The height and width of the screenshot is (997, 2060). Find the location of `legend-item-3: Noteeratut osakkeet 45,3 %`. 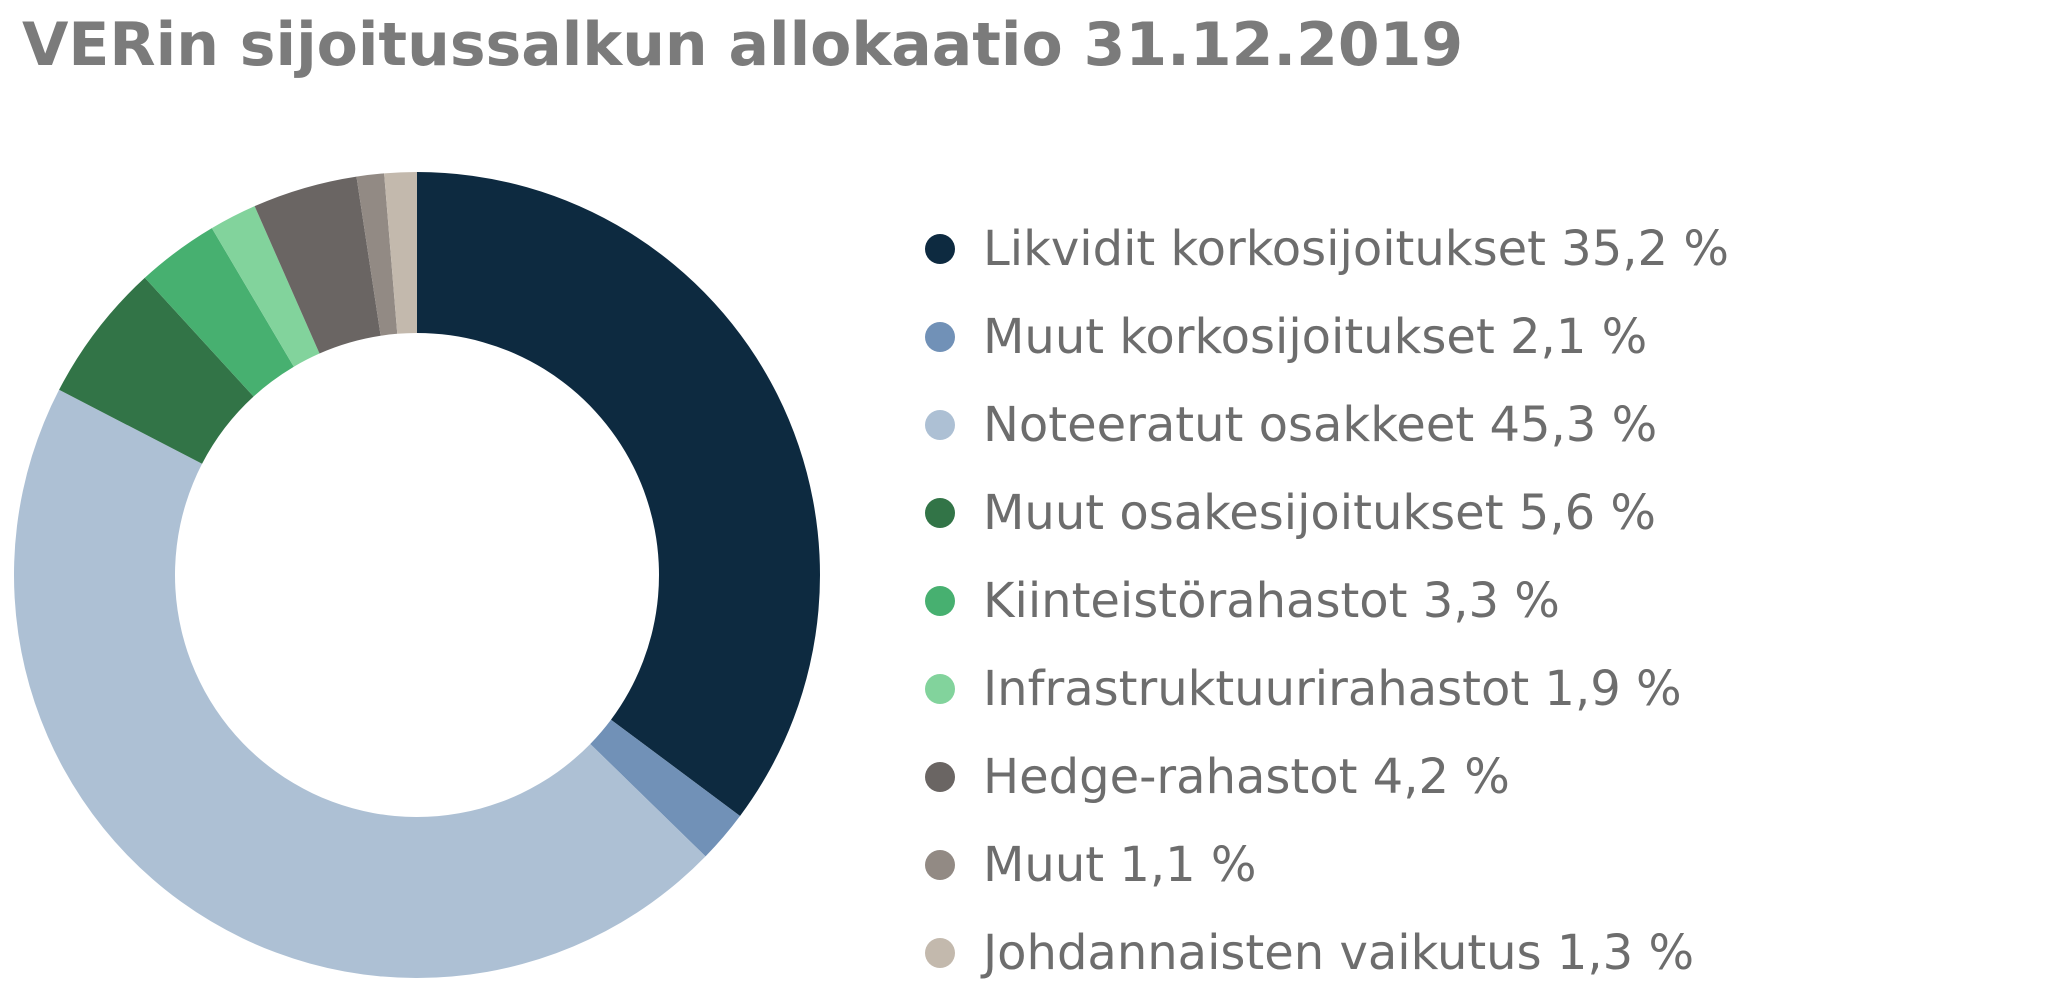

legend-item-3: Noteeratut osakkeet 45,3 % is located at coordinates (1327, 425).